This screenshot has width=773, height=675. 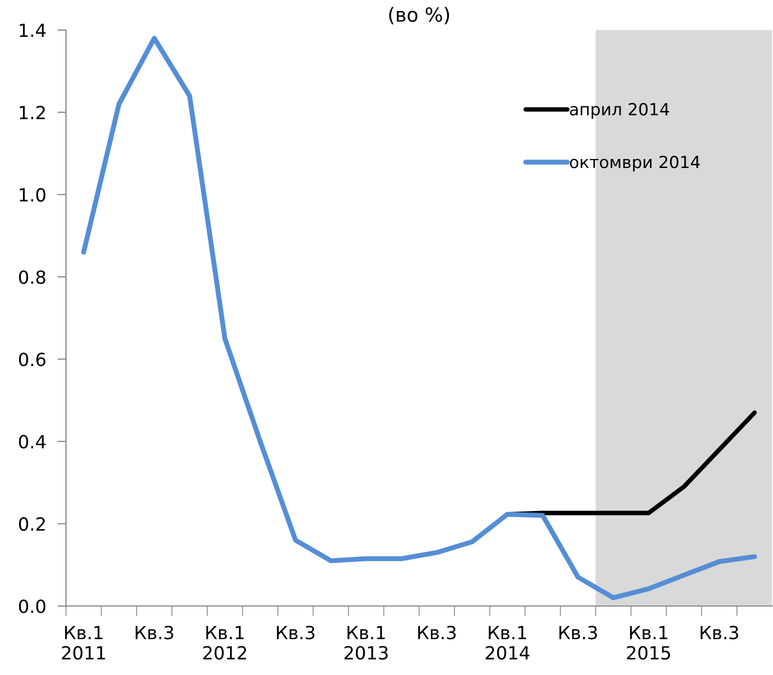 What do you see at coordinates (32, 524) in the screenshot?
I see `y-tick-label: 0.2` at bounding box center [32, 524].